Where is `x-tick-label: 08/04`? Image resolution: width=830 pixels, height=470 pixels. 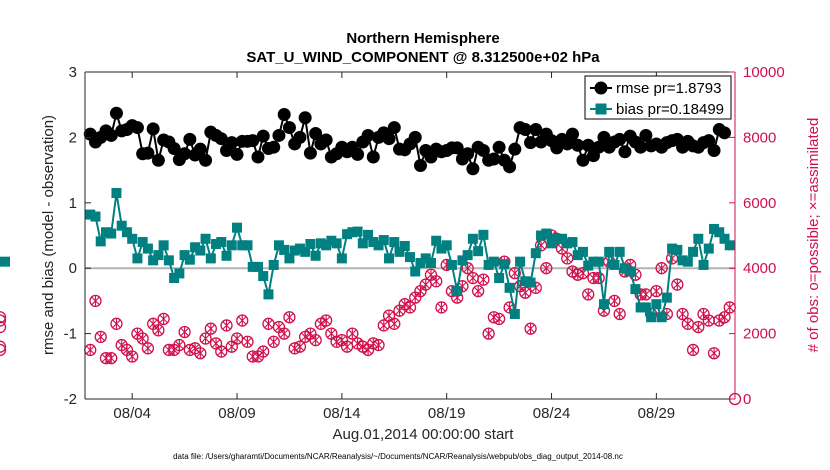
x-tick-label: 08/04 is located at coordinates (132, 413).